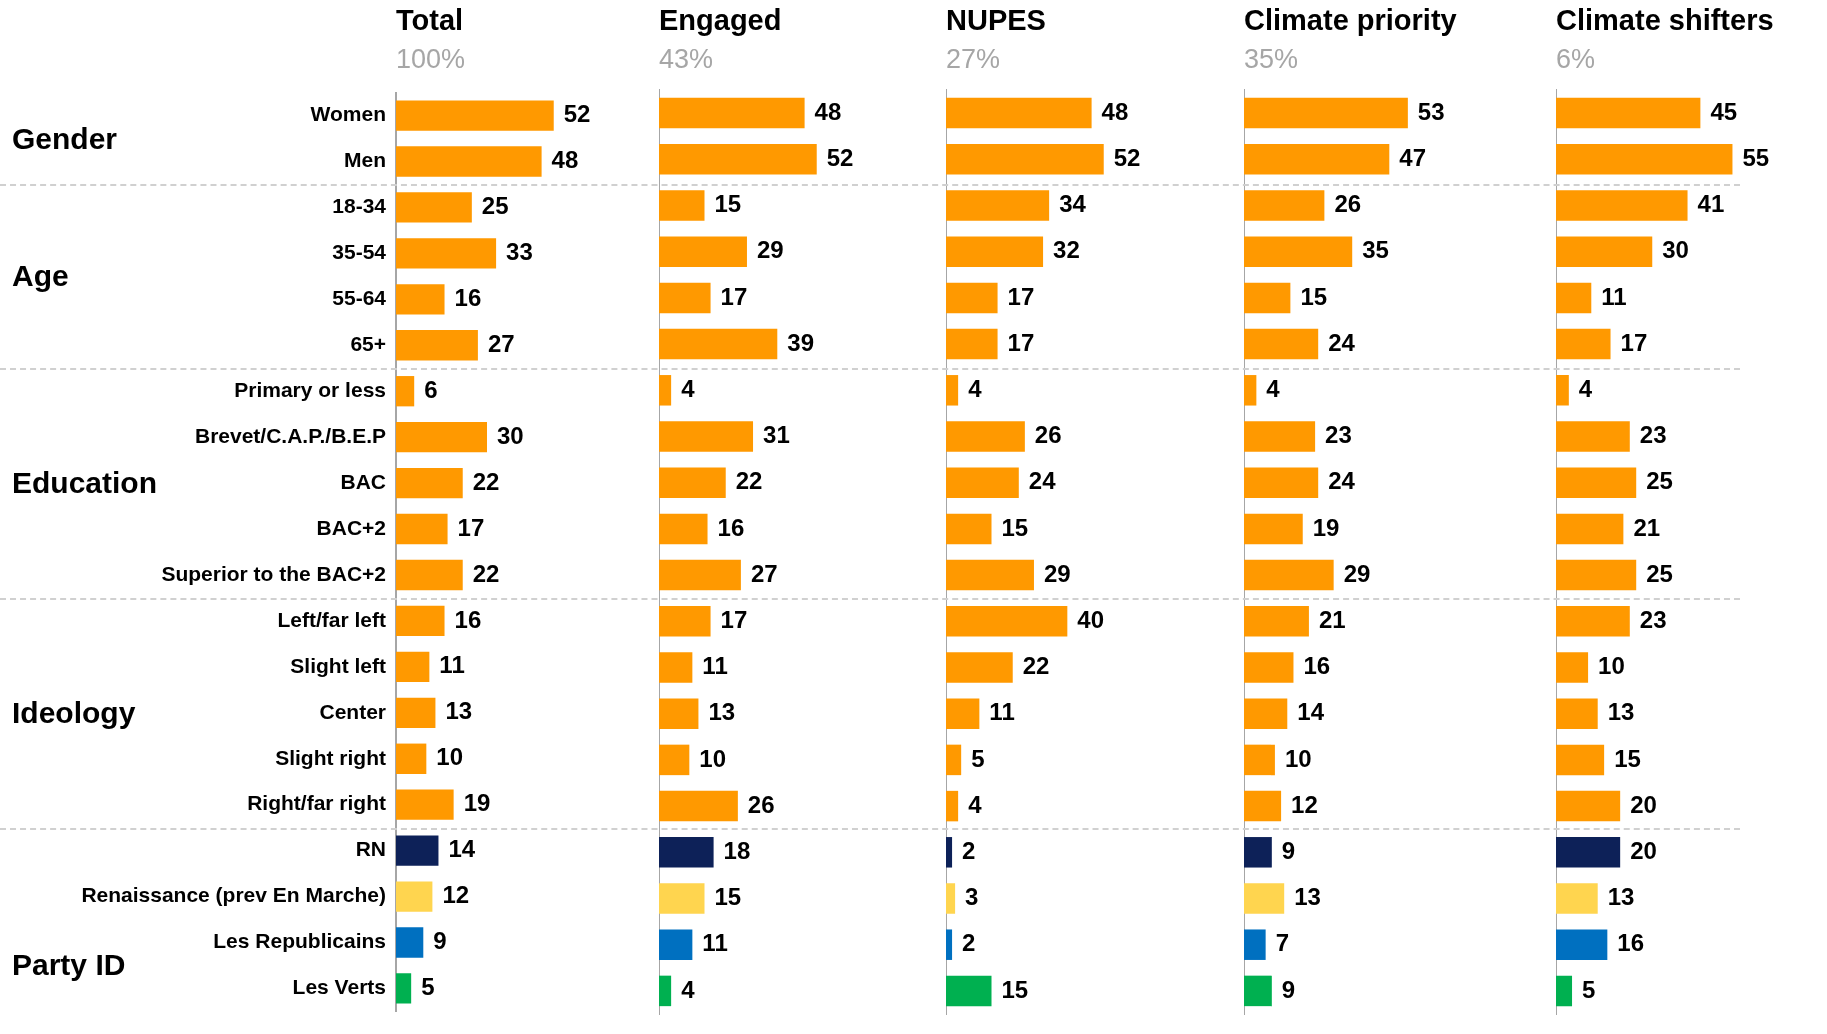  What do you see at coordinates (800, 342) in the screenshot?
I see `data-label: 39` at bounding box center [800, 342].